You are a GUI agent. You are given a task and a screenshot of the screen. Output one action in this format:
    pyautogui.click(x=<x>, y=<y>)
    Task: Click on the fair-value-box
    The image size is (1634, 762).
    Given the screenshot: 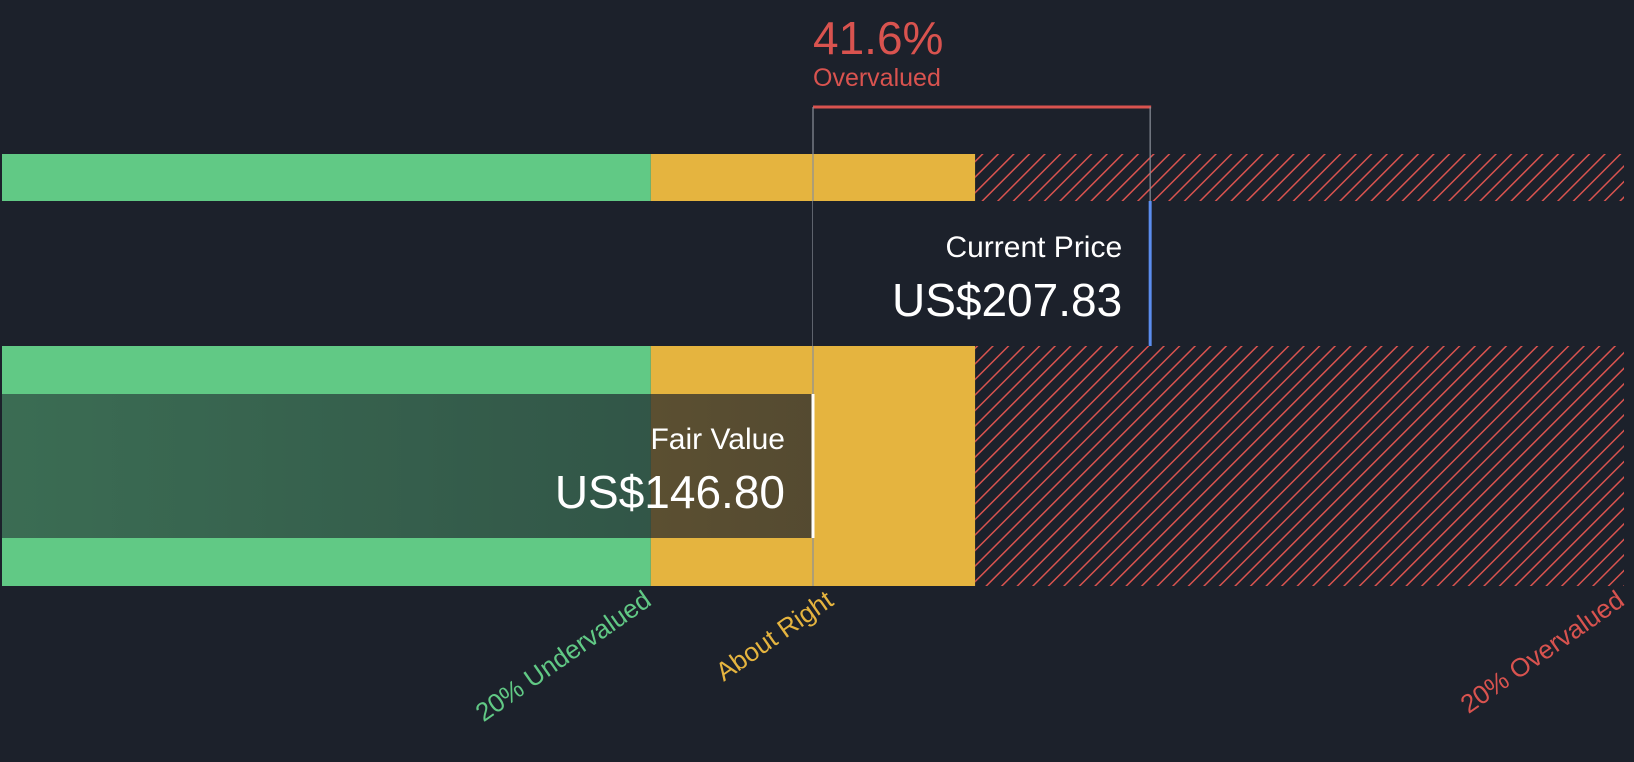 What is the action you would take?
    pyautogui.click(x=407, y=466)
    